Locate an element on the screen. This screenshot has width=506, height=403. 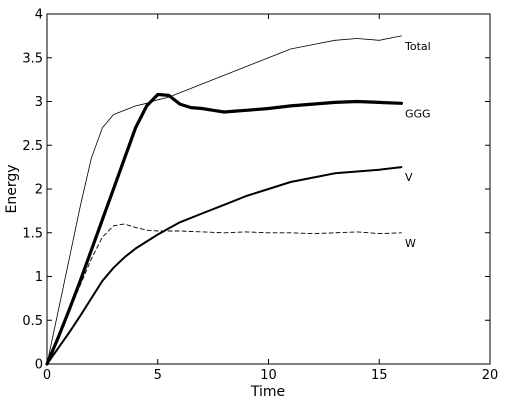
series-label-ggg: GGG is located at coordinates (418, 113).